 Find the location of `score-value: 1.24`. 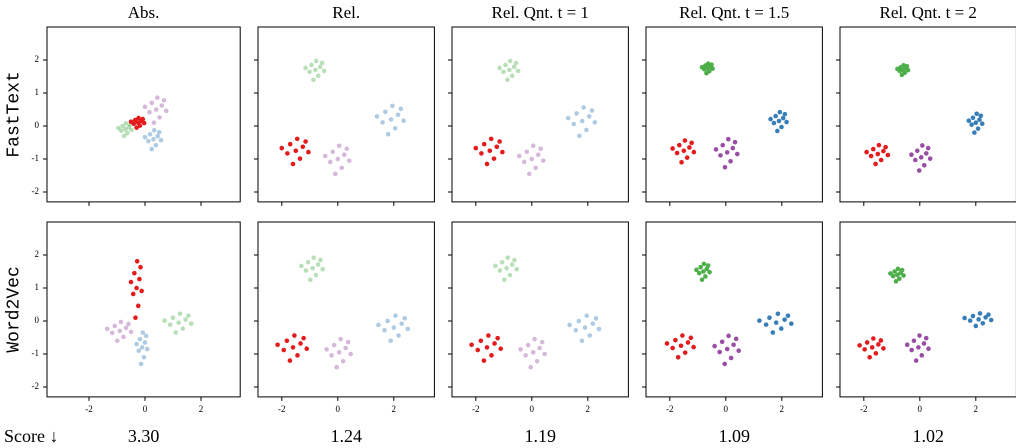

score-value: 1.24 is located at coordinates (346, 436).